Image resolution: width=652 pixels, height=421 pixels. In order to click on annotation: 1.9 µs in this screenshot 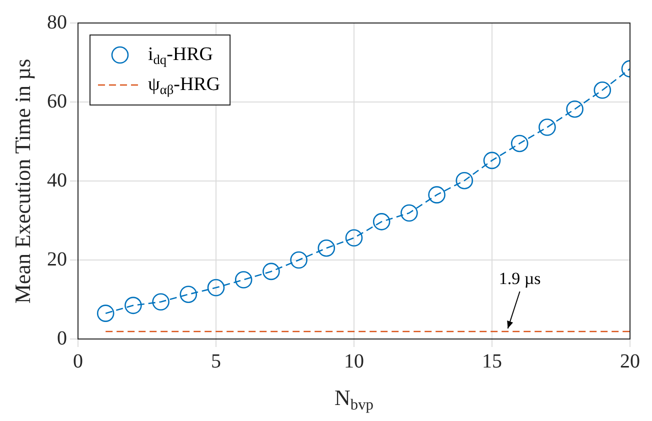, I will do `click(519, 278)`.